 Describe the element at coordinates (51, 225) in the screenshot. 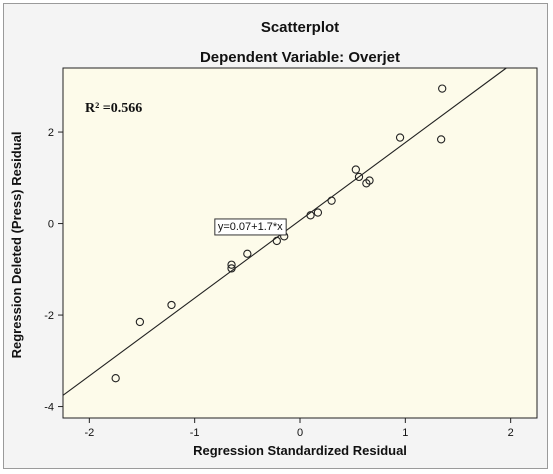

I see `y-tick-label: 0` at that location.